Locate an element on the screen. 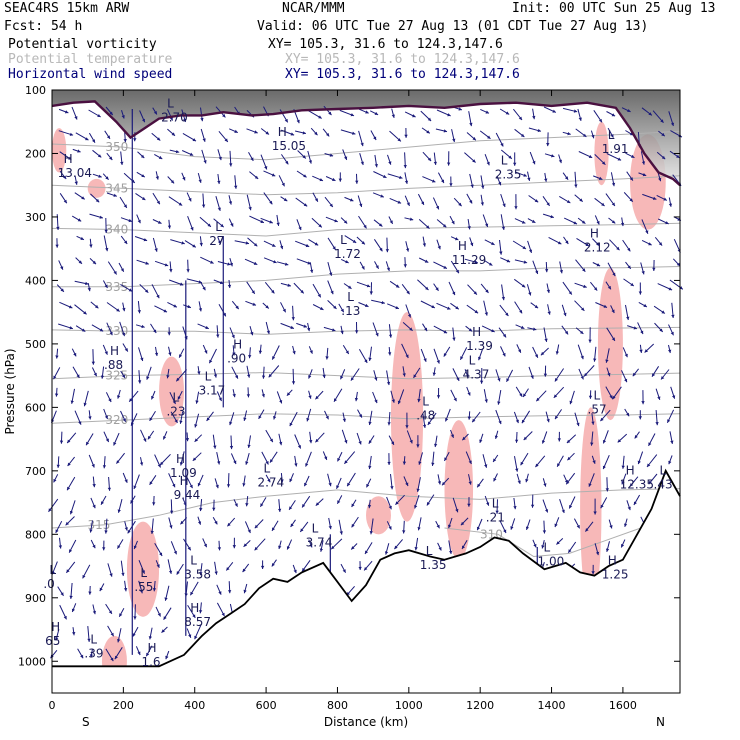 The width and height of the screenshot is (740, 740). y-tick-label-800: 800 is located at coordinates (35, 534).